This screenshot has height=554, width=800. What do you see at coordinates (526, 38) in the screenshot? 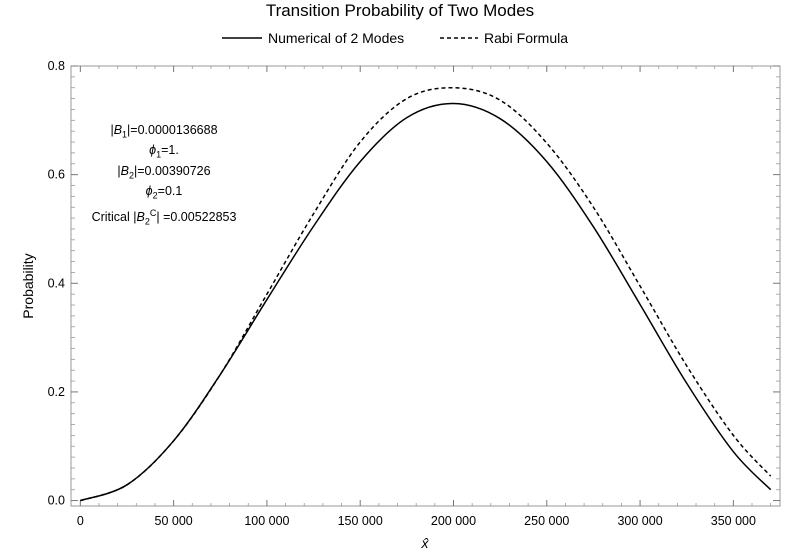
I see `legend-label-rabi: Rabi Formula` at bounding box center [526, 38].